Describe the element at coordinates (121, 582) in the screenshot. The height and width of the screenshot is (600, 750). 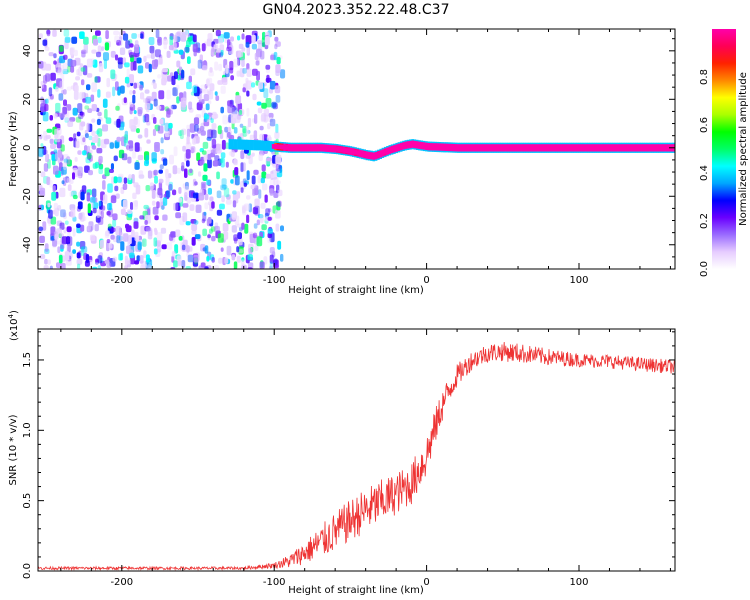
I see `x-tick-label: -200` at that location.